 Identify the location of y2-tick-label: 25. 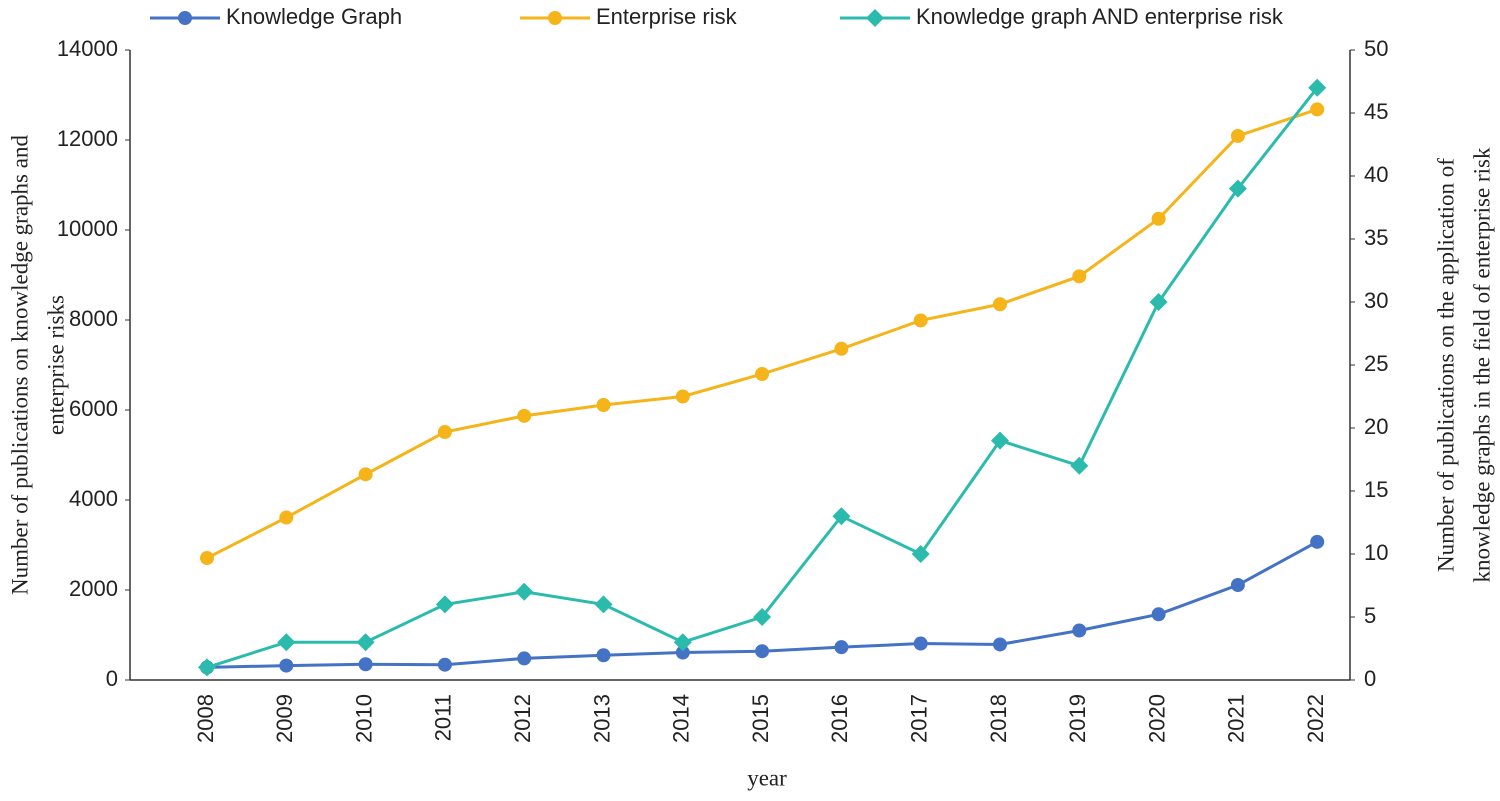
(1376, 363).